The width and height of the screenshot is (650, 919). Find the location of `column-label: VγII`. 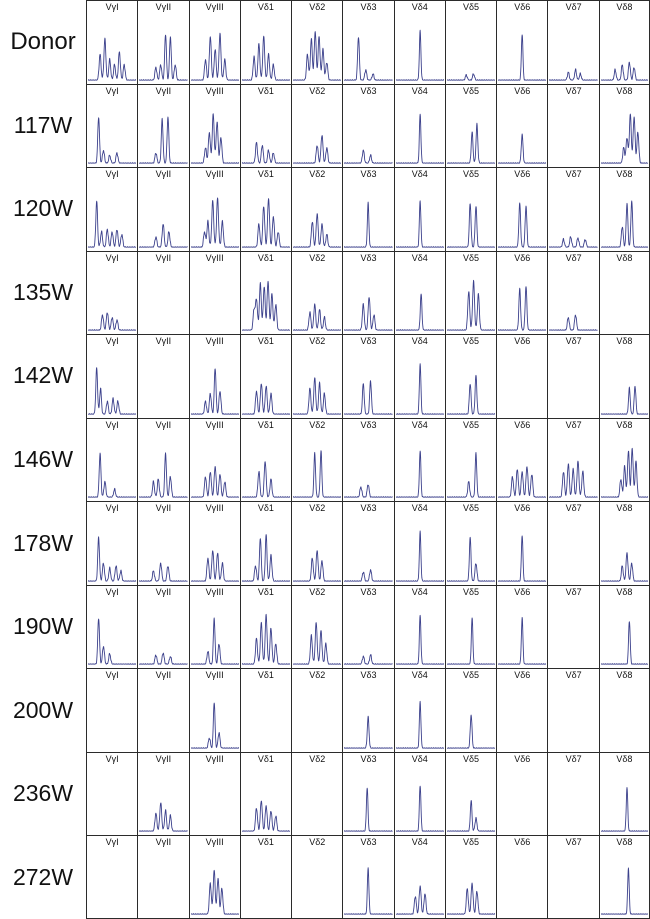

column-label: VγII is located at coordinates (163, 174).